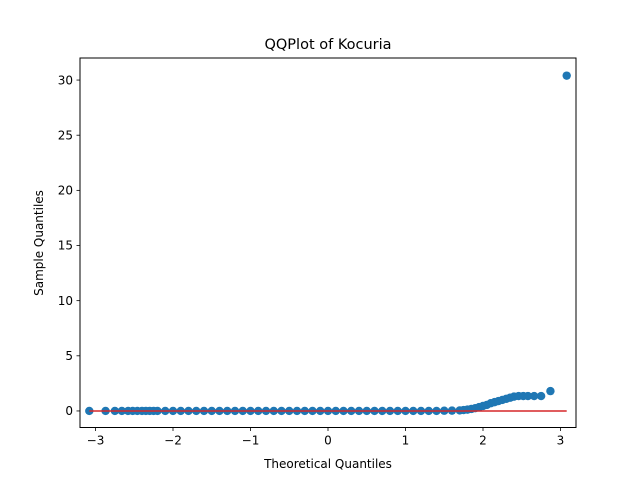 This screenshot has width=640, height=480. Describe the element at coordinates (65, 301) in the screenshot. I see `y-tick-label: 10` at that location.